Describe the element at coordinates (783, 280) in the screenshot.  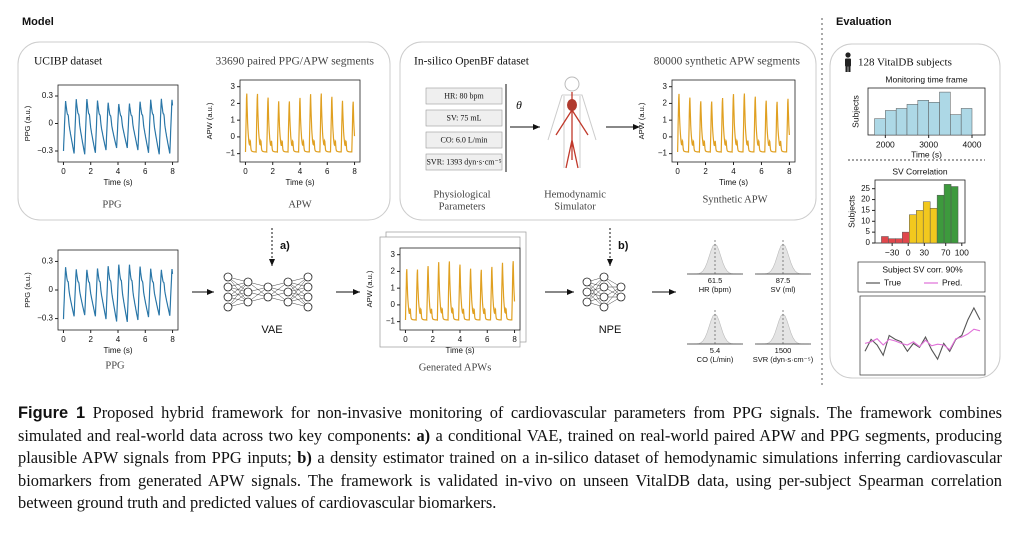
I see `posterior-value: 87.5` at that location.